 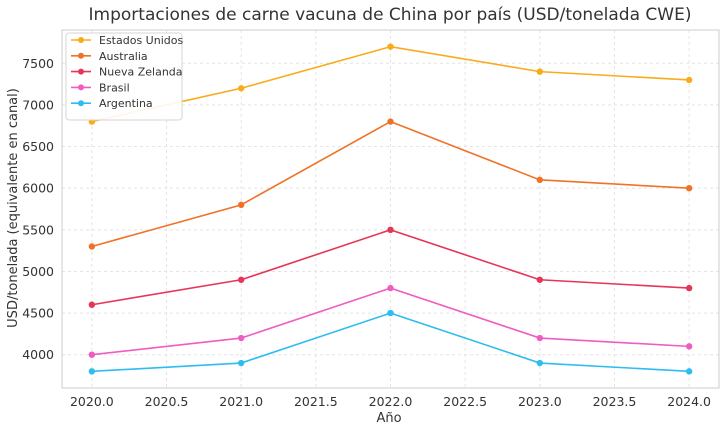 What do you see at coordinates (540, 401) in the screenshot?
I see `x-tick-label: 2023.0` at bounding box center [540, 401].